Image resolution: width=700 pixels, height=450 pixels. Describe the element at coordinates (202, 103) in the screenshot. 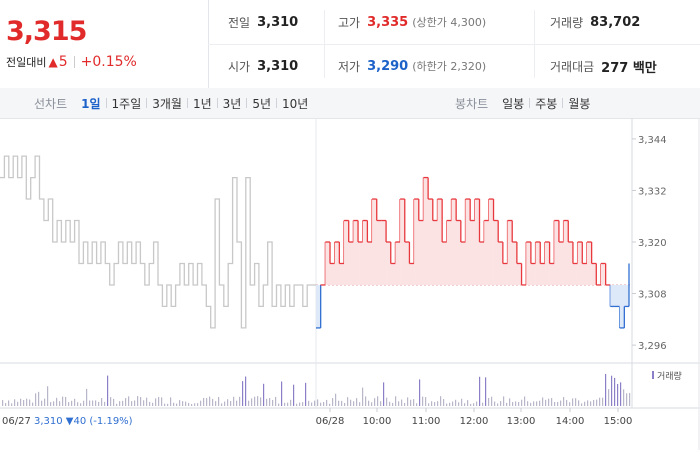

I see `line-period-tab-3: 1년` at that location.